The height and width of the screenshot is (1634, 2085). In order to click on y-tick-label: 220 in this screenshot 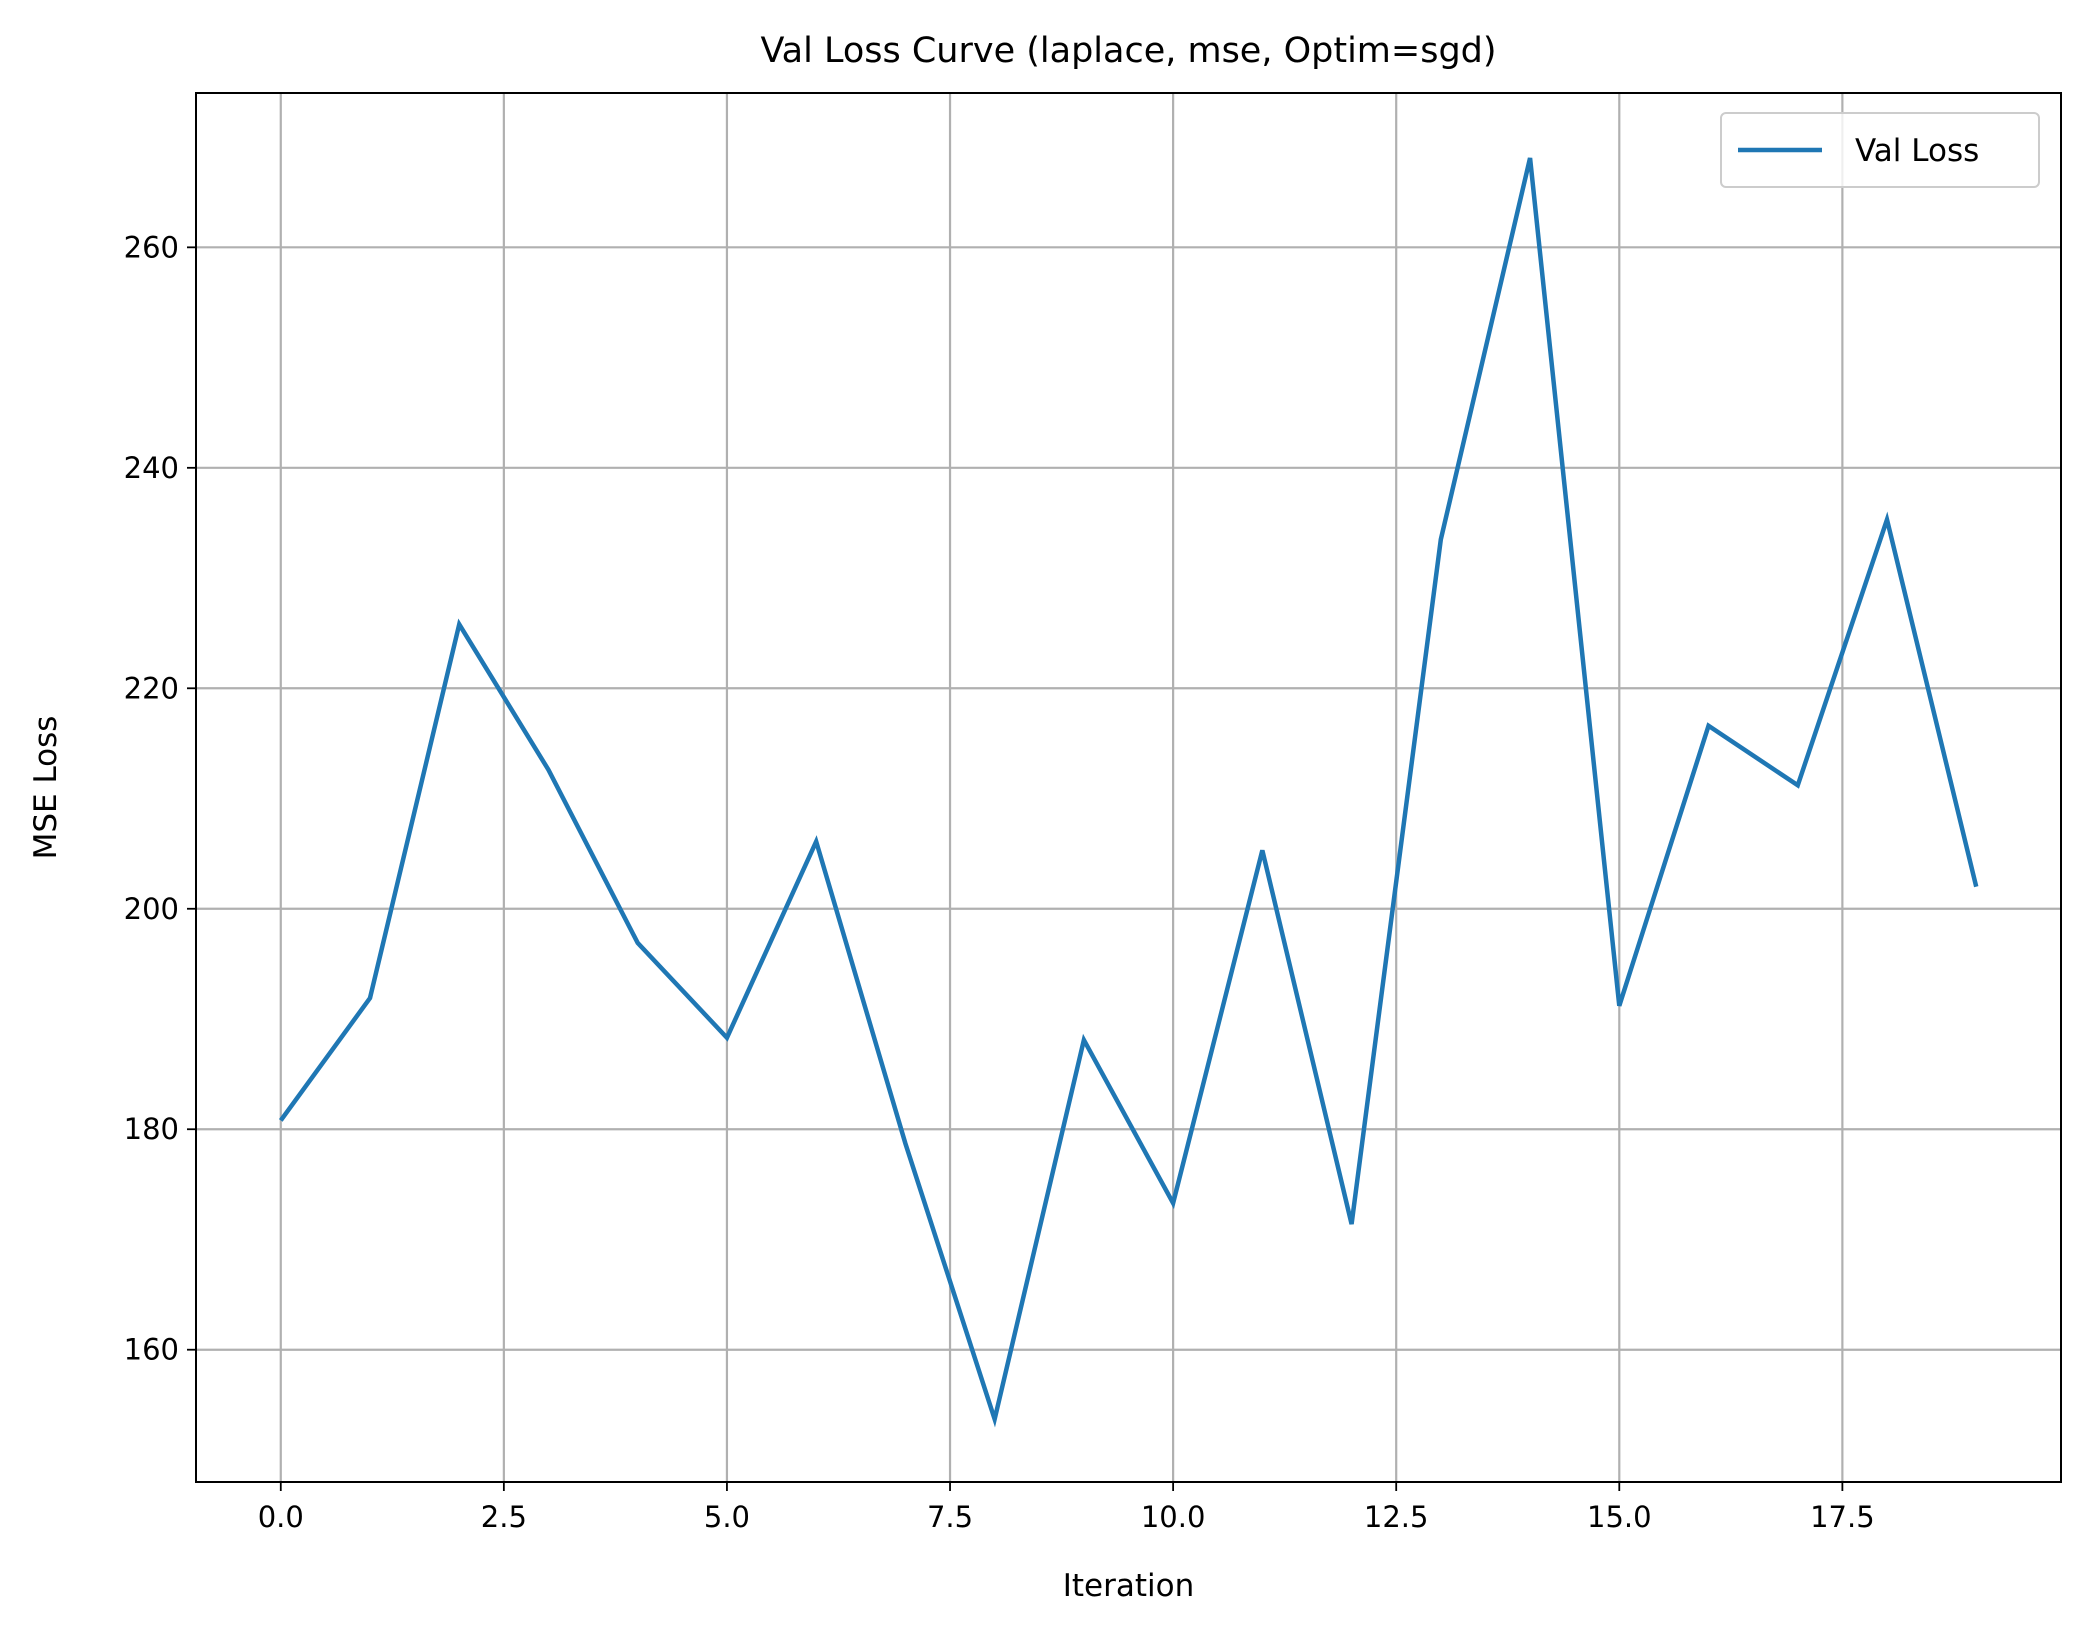, I will do `click(151, 688)`.